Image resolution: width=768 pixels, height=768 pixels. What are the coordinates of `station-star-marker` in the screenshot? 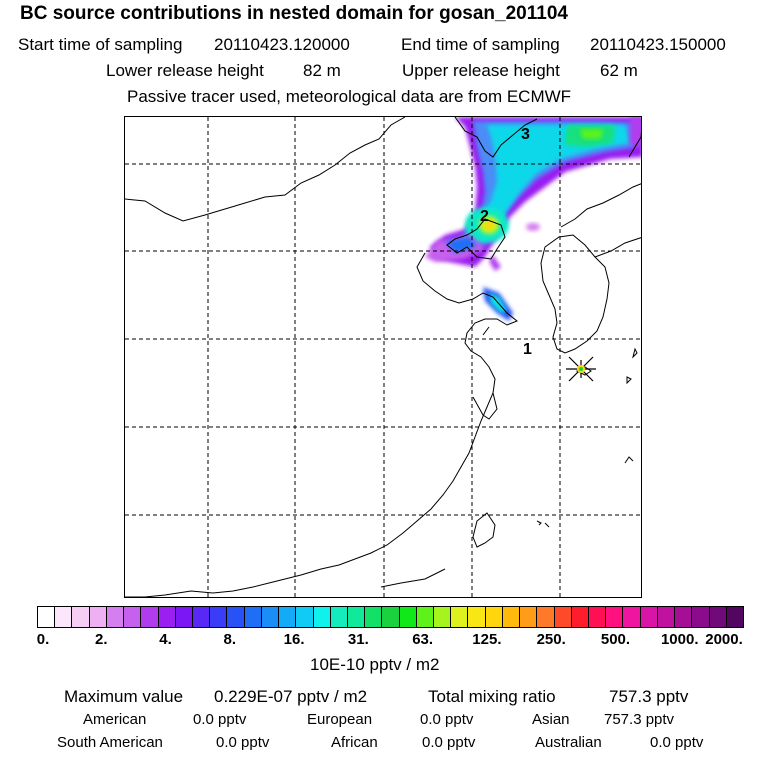 It's located at (581, 369).